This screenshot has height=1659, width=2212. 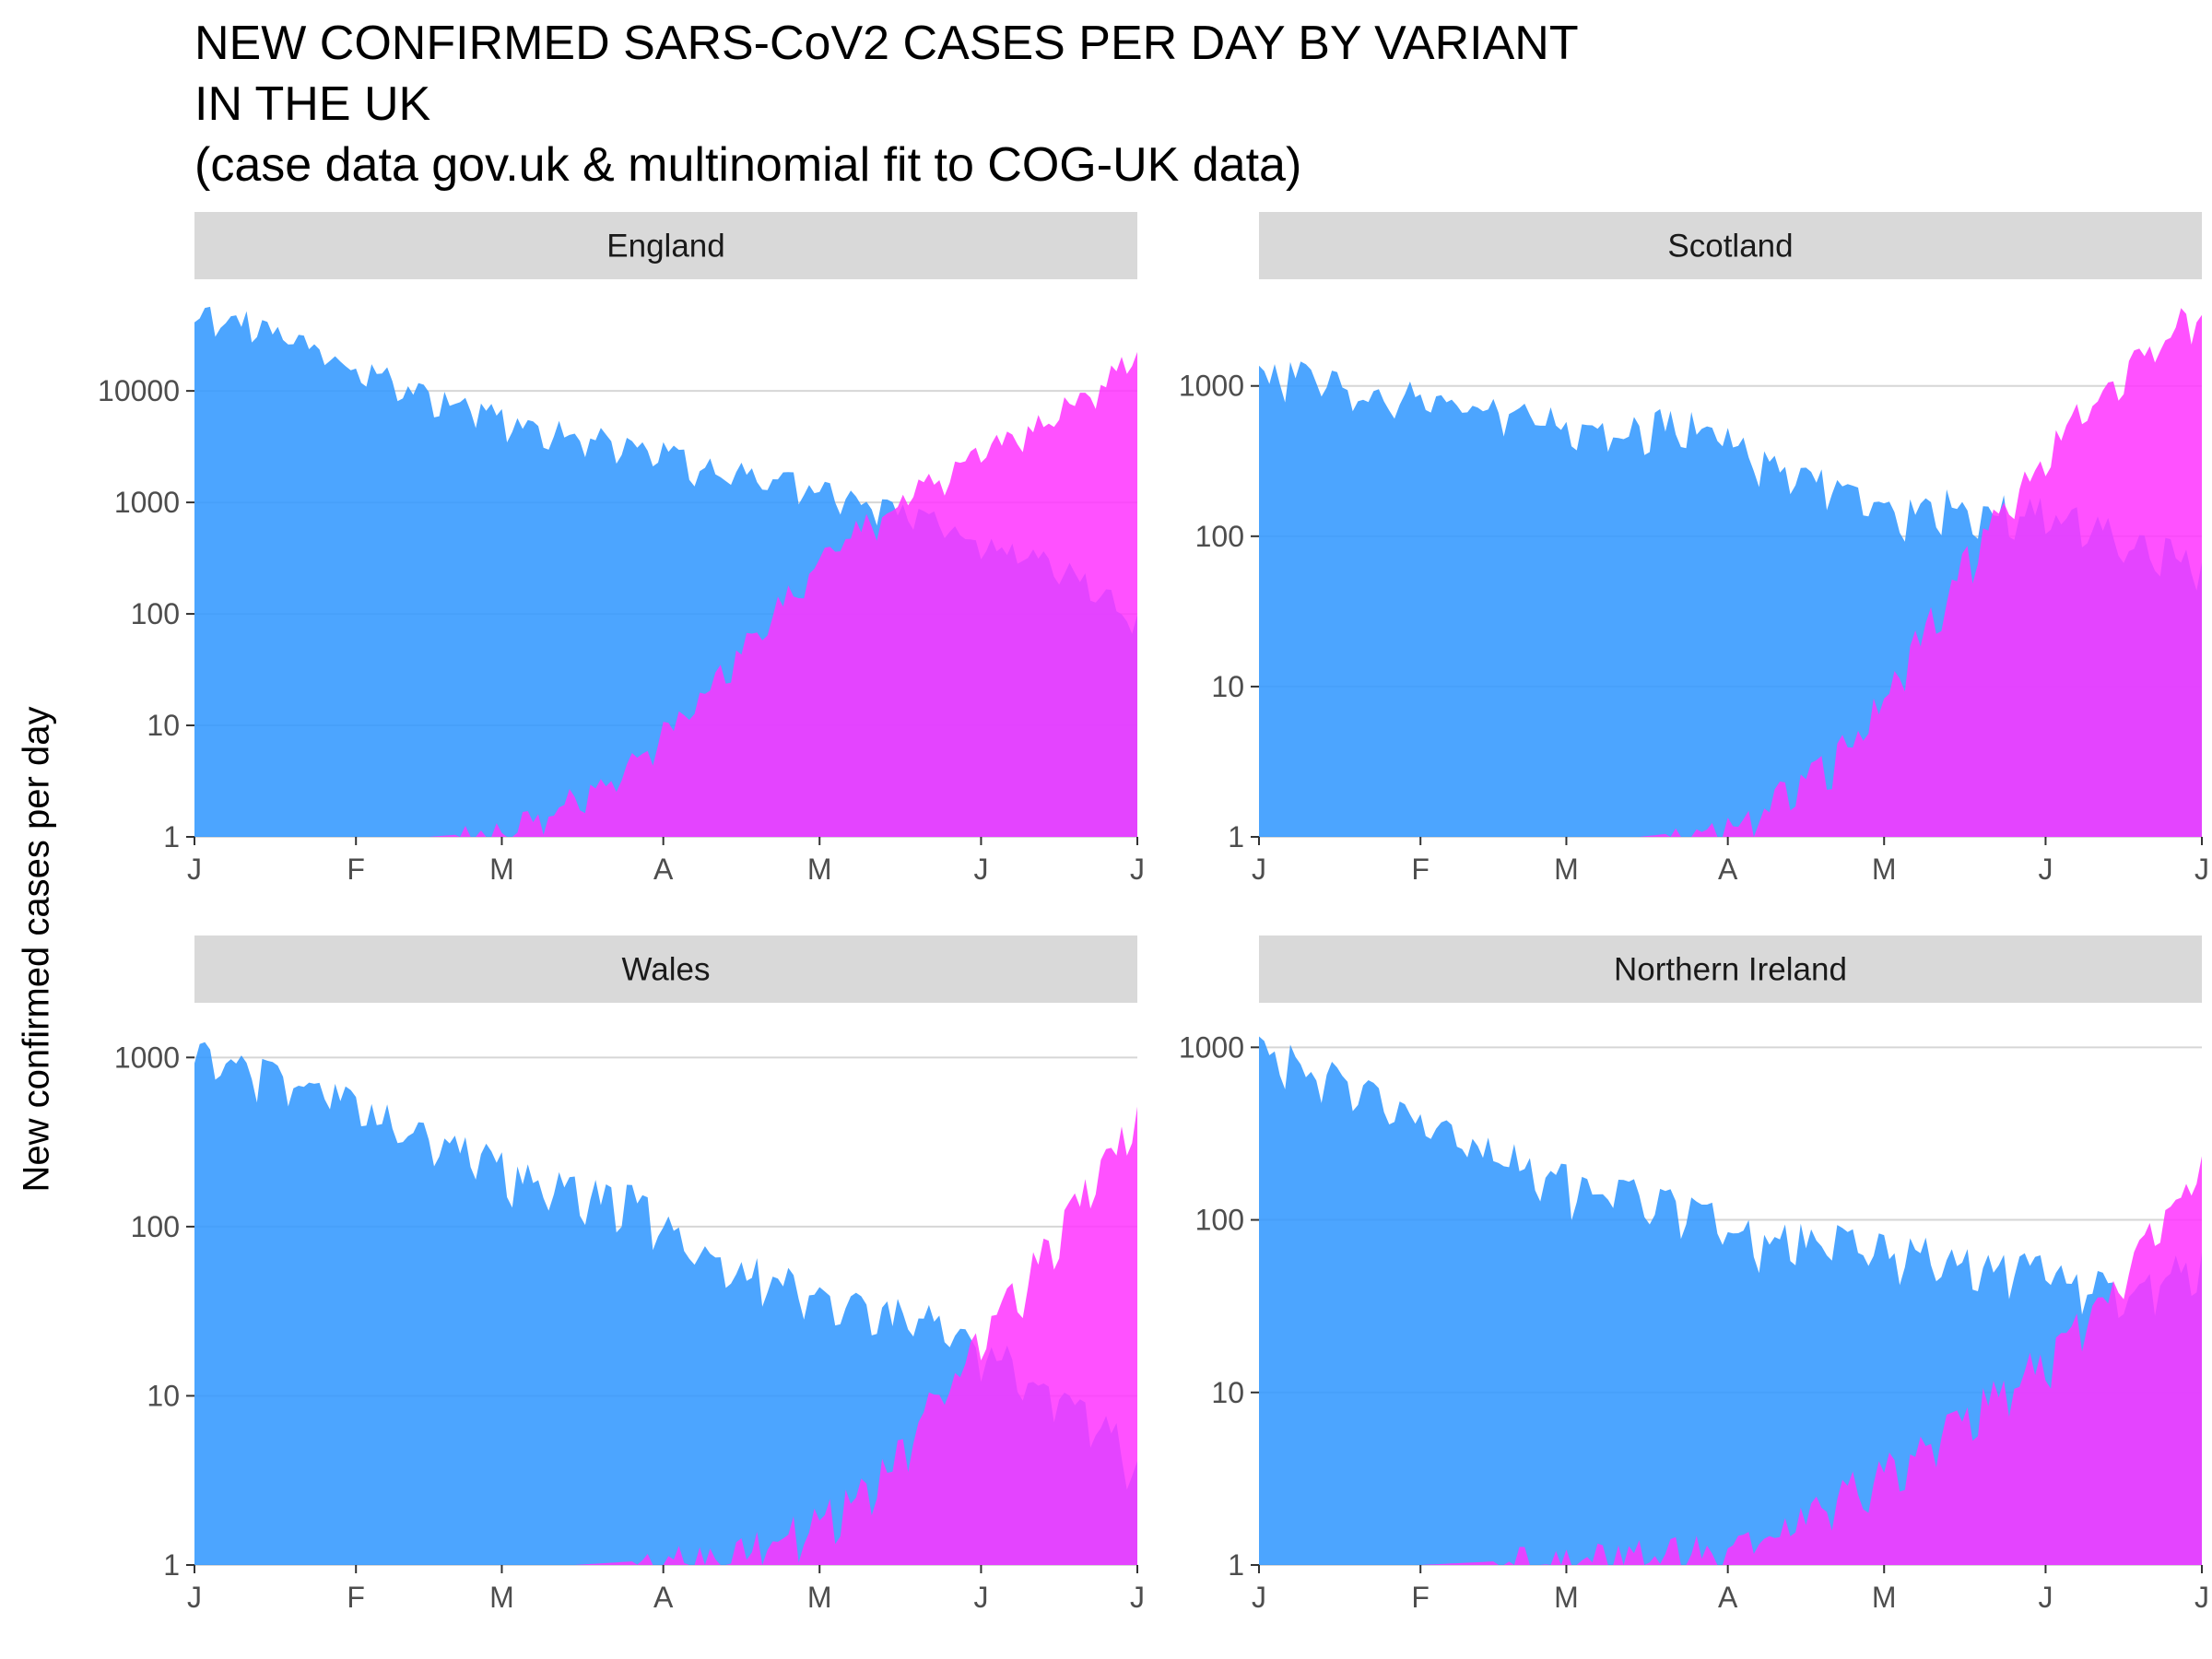 What do you see at coordinates (139, 390) in the screenshot?
I see `y-tick-label: 10000` at bounding box center [139, 390].